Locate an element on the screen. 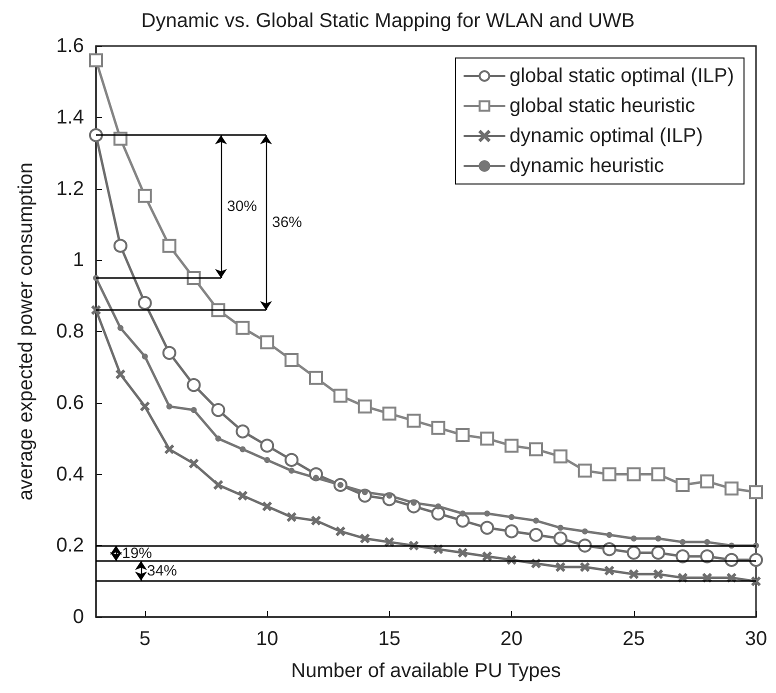 The width and height of the screenshot is (776, 693). legend-label: dynamic heuristic is located at coordinates (586, 166).